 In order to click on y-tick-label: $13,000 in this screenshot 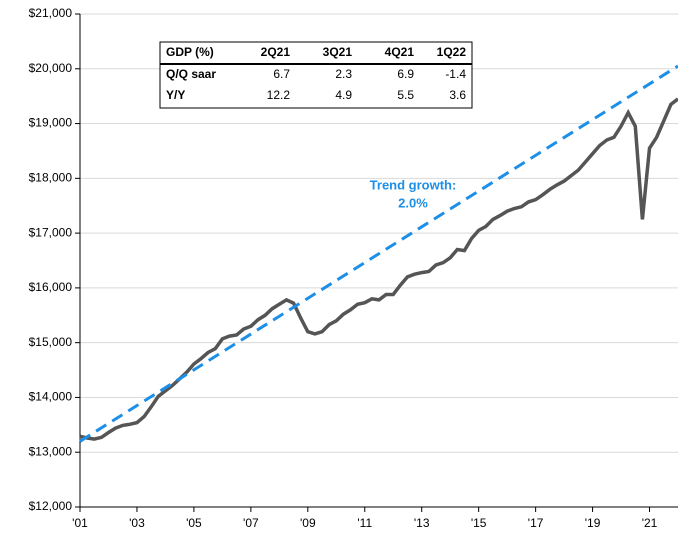, I will do `click(51, 451)`.